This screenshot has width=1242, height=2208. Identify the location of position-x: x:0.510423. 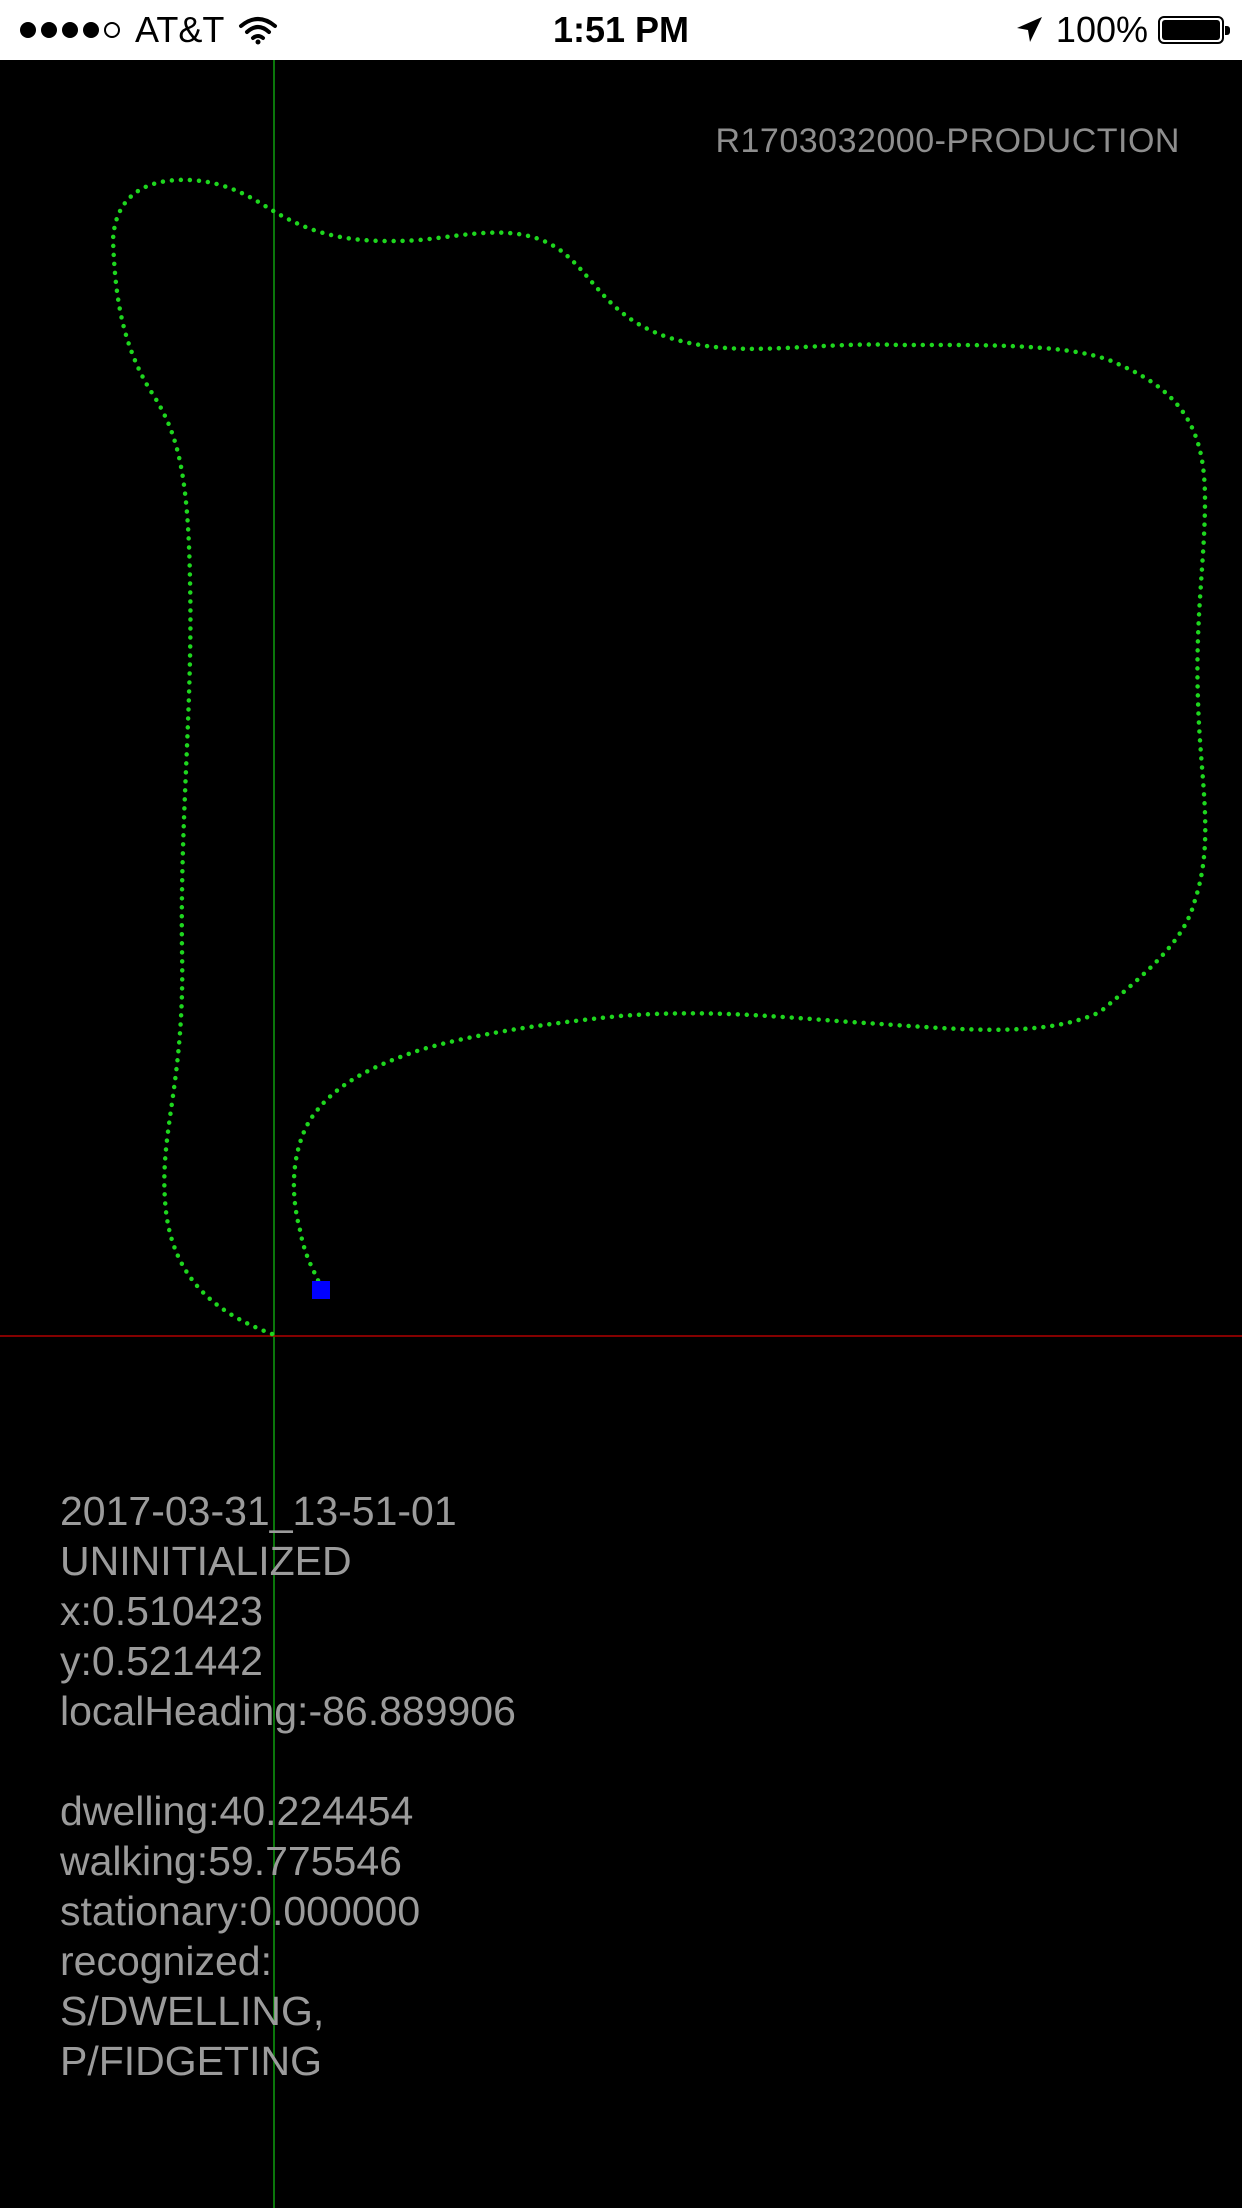
(161, 1611).